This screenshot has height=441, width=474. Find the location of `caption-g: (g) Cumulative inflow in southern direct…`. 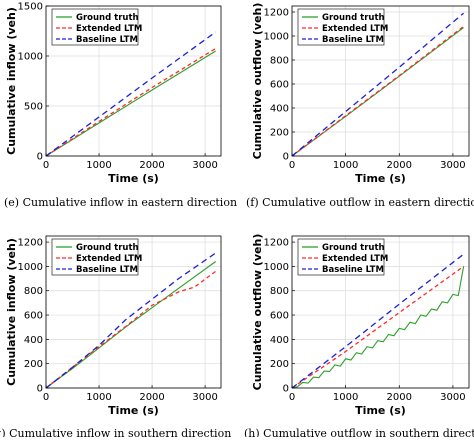

caption-g: (g) Cumulative inflow in southern direct… is located at coordinates (115, 432).